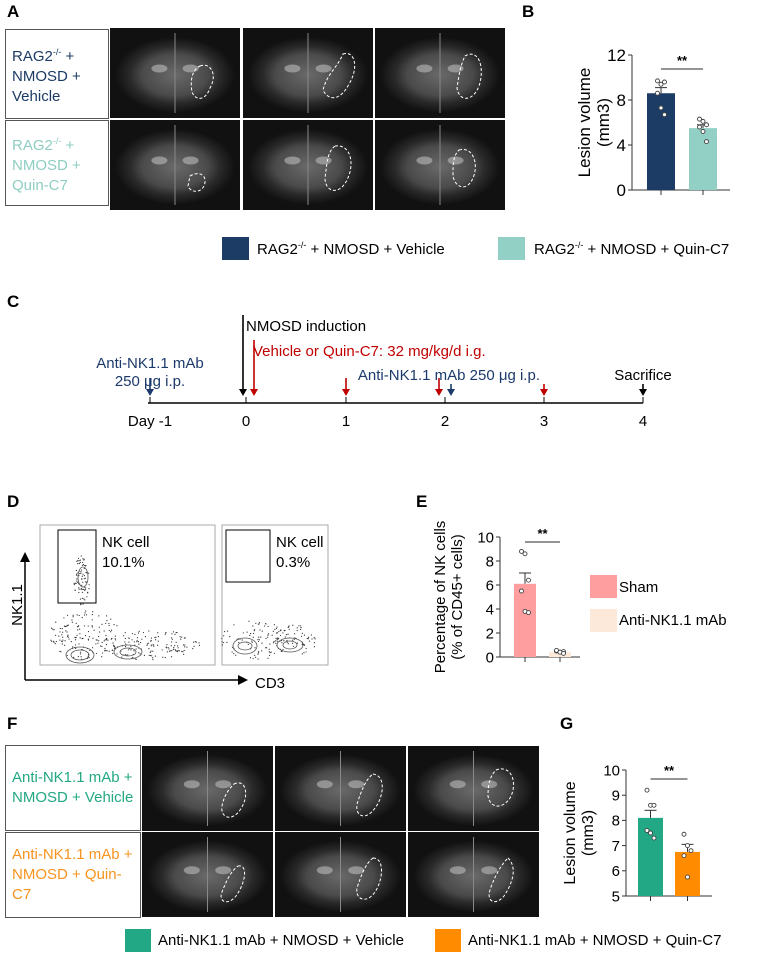  What do you see at coordinates (306, 326) in the screenshot?
I see `induction-label: NMOSD induction` at bounding box center [306, 326].